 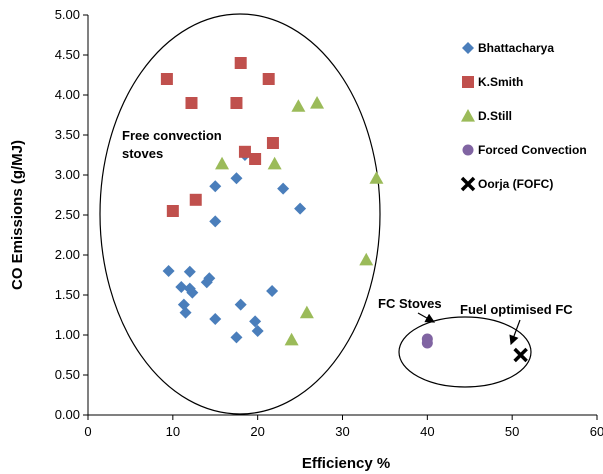 What do you see at coordinates (465, 352) in the screenshot?
I see `fc-stoves-ellipse` at bounding box center [465, 352].